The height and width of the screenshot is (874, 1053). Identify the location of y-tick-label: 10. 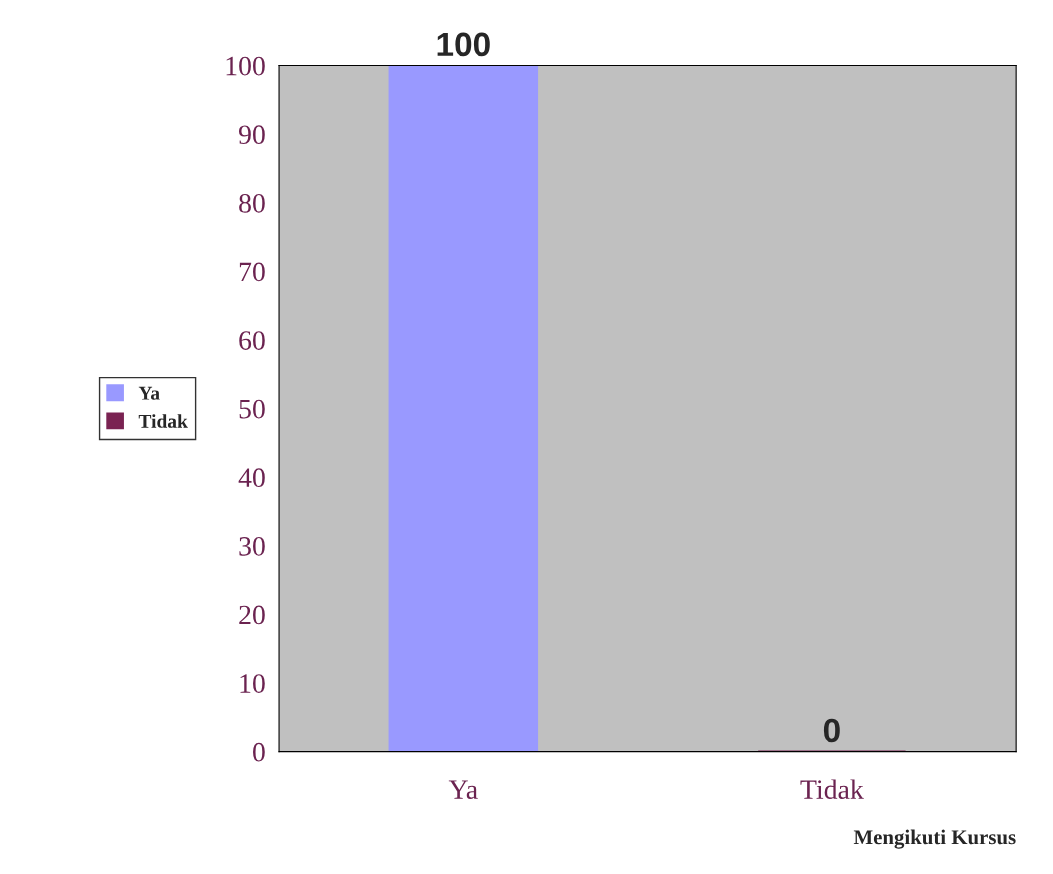
(252, 683).